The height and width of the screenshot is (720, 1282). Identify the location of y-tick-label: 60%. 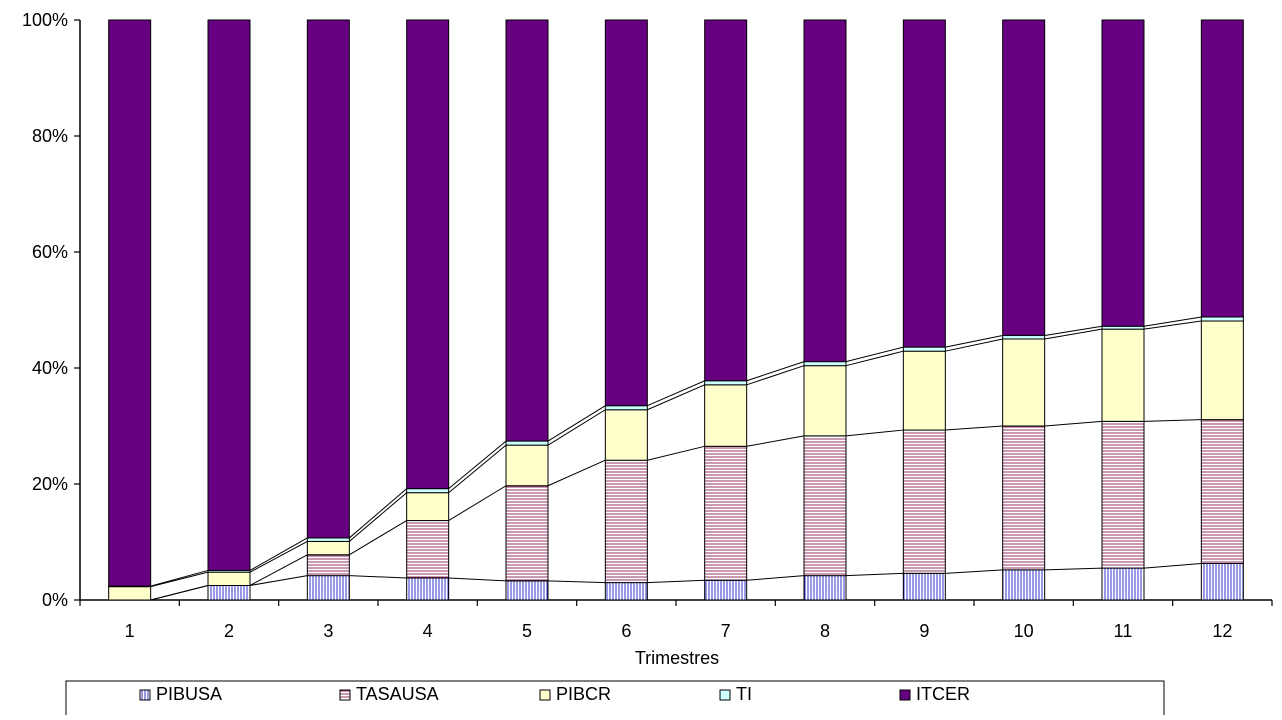
(50, 252).